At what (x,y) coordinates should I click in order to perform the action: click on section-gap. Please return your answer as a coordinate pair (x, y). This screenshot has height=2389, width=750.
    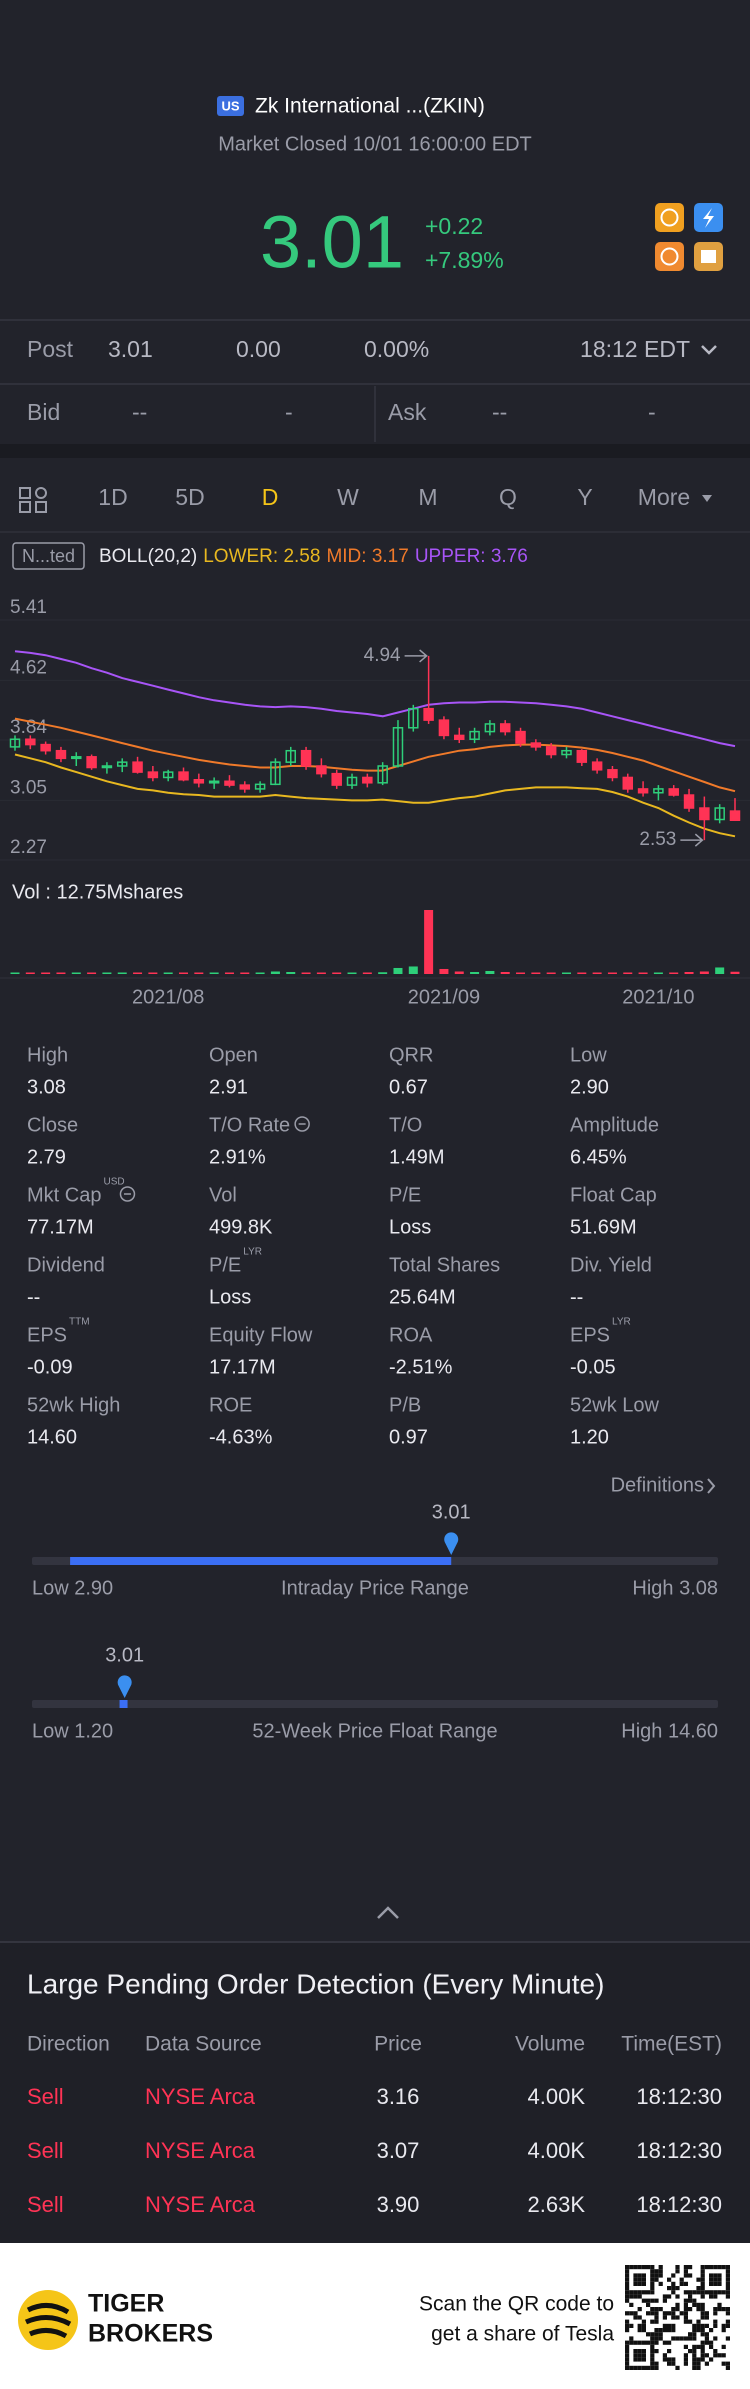
    Looking at the image, I should click on (375, 451).